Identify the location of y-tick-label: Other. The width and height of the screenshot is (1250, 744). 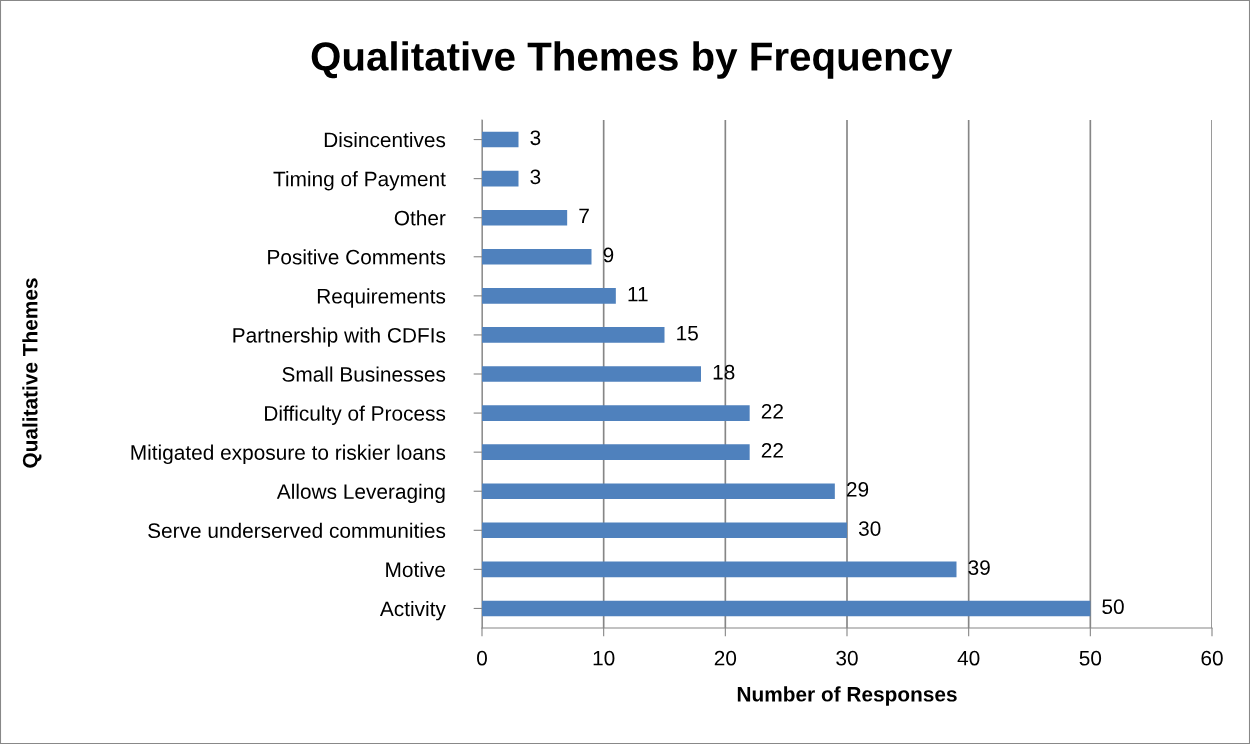
(420, 218).